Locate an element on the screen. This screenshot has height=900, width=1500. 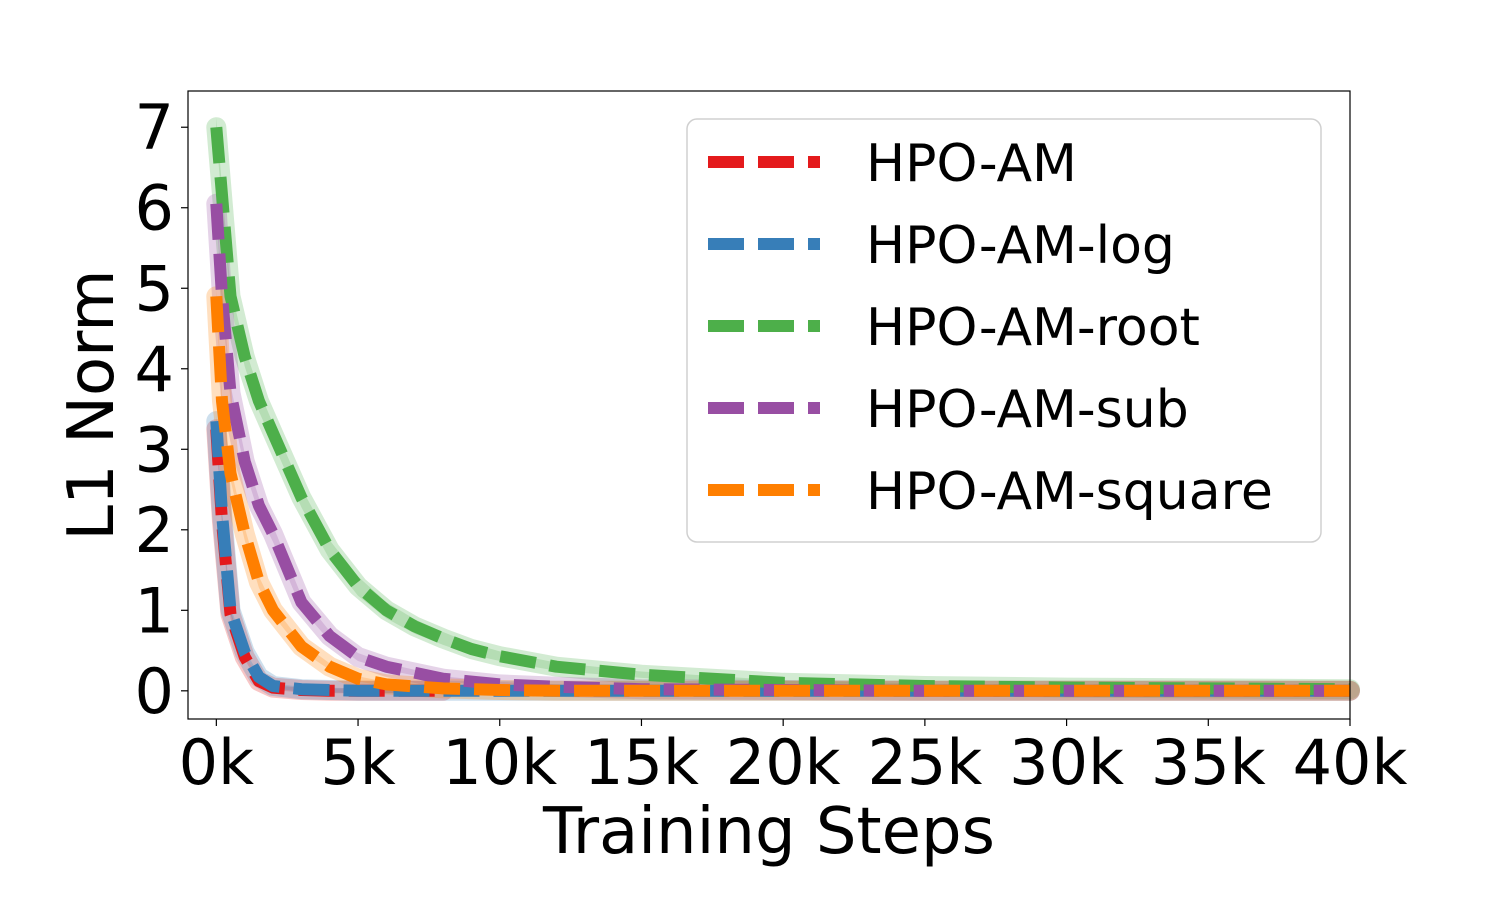
x-axis-label: Training Steps is located at coordinates (768, 832).